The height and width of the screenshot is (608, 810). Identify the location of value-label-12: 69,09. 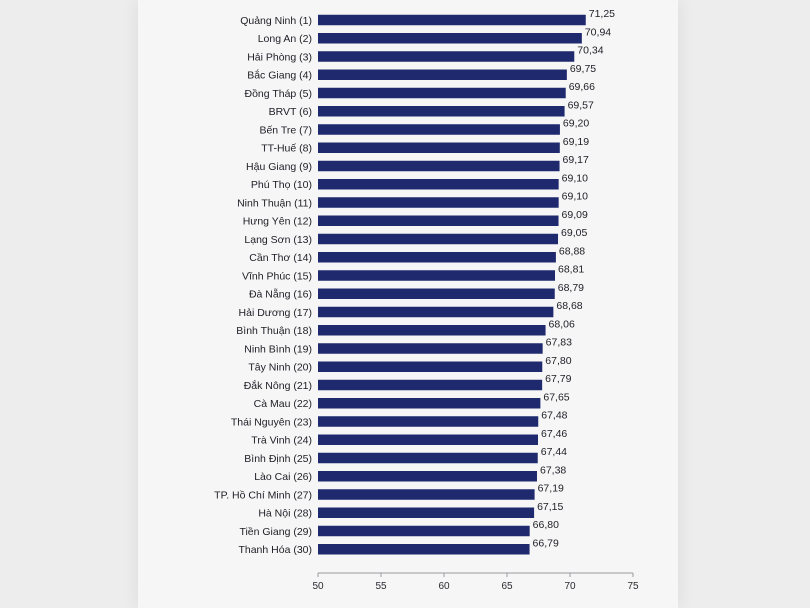
(575, 215).